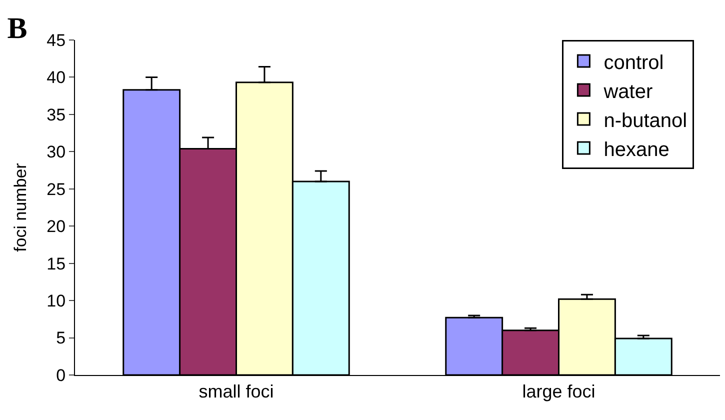 The width and height of the screenshot is (725, 420). I want to click on legend-label: n-butanol, so click(646, 121).